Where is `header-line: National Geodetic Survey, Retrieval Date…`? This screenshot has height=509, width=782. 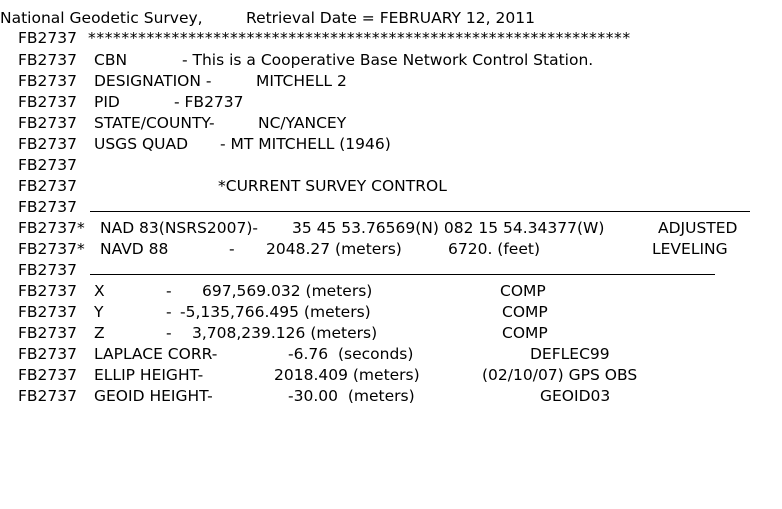 header-line: National Geodetic Survey, Retrieval Date… is located at coordinates (267, 18).